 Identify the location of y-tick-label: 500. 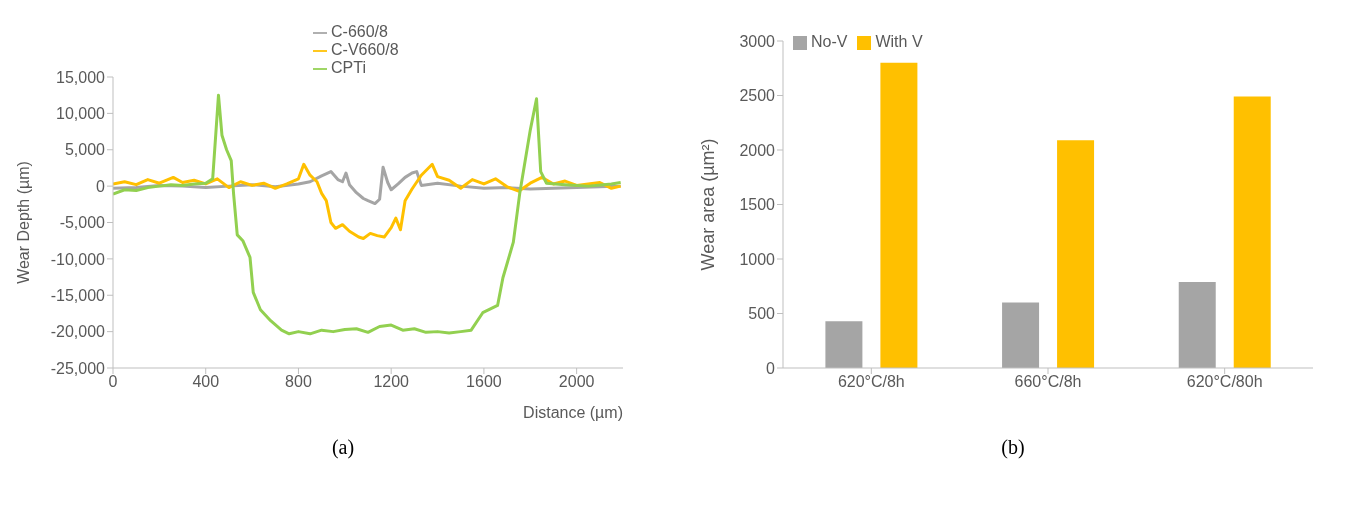
(762, 314).